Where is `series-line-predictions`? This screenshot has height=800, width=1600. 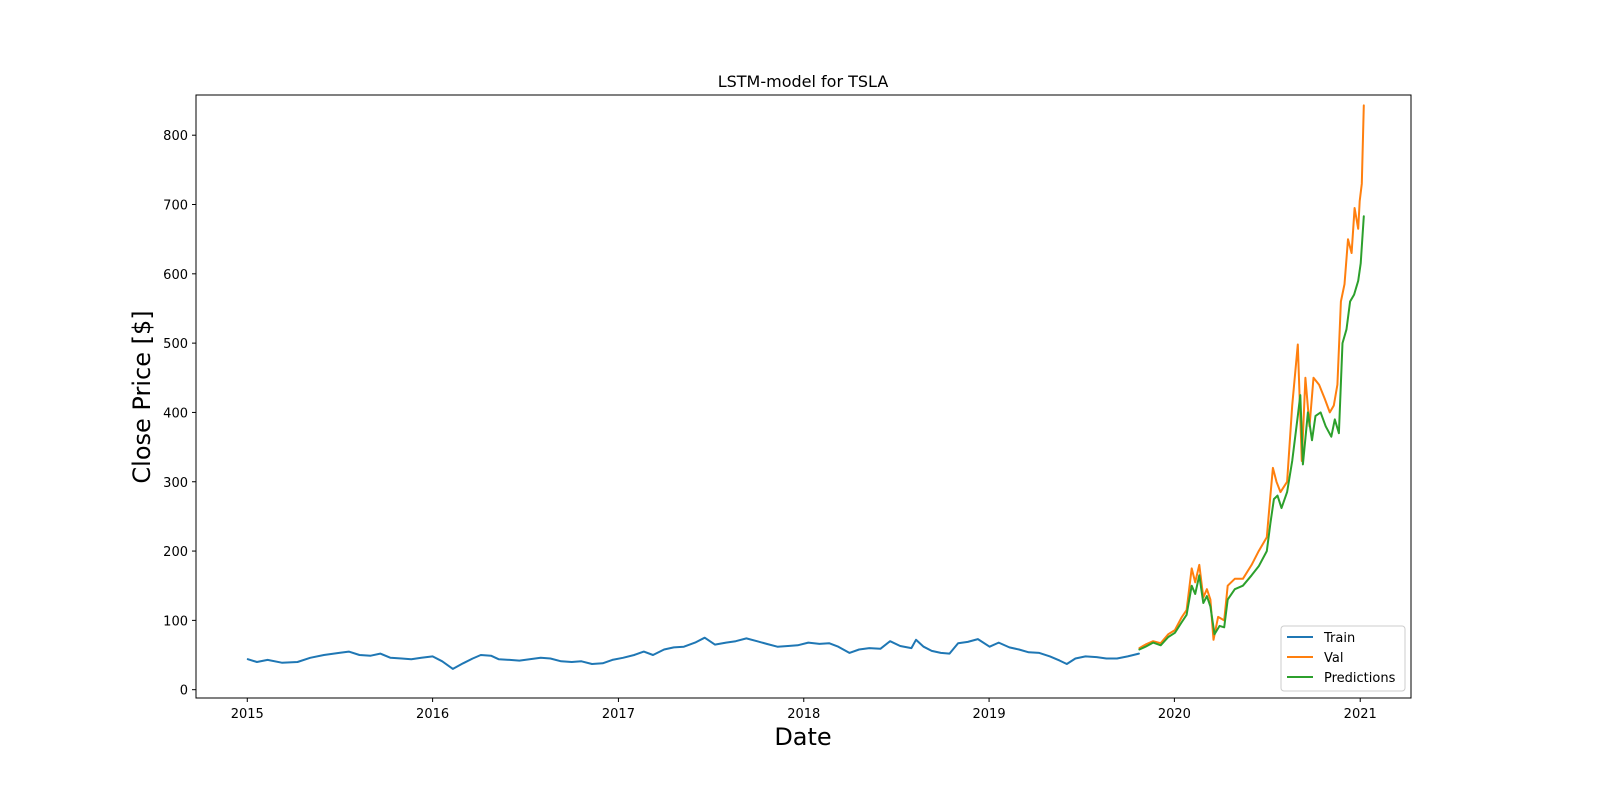 series-line-predictions is located at coordinates (1251, 433).